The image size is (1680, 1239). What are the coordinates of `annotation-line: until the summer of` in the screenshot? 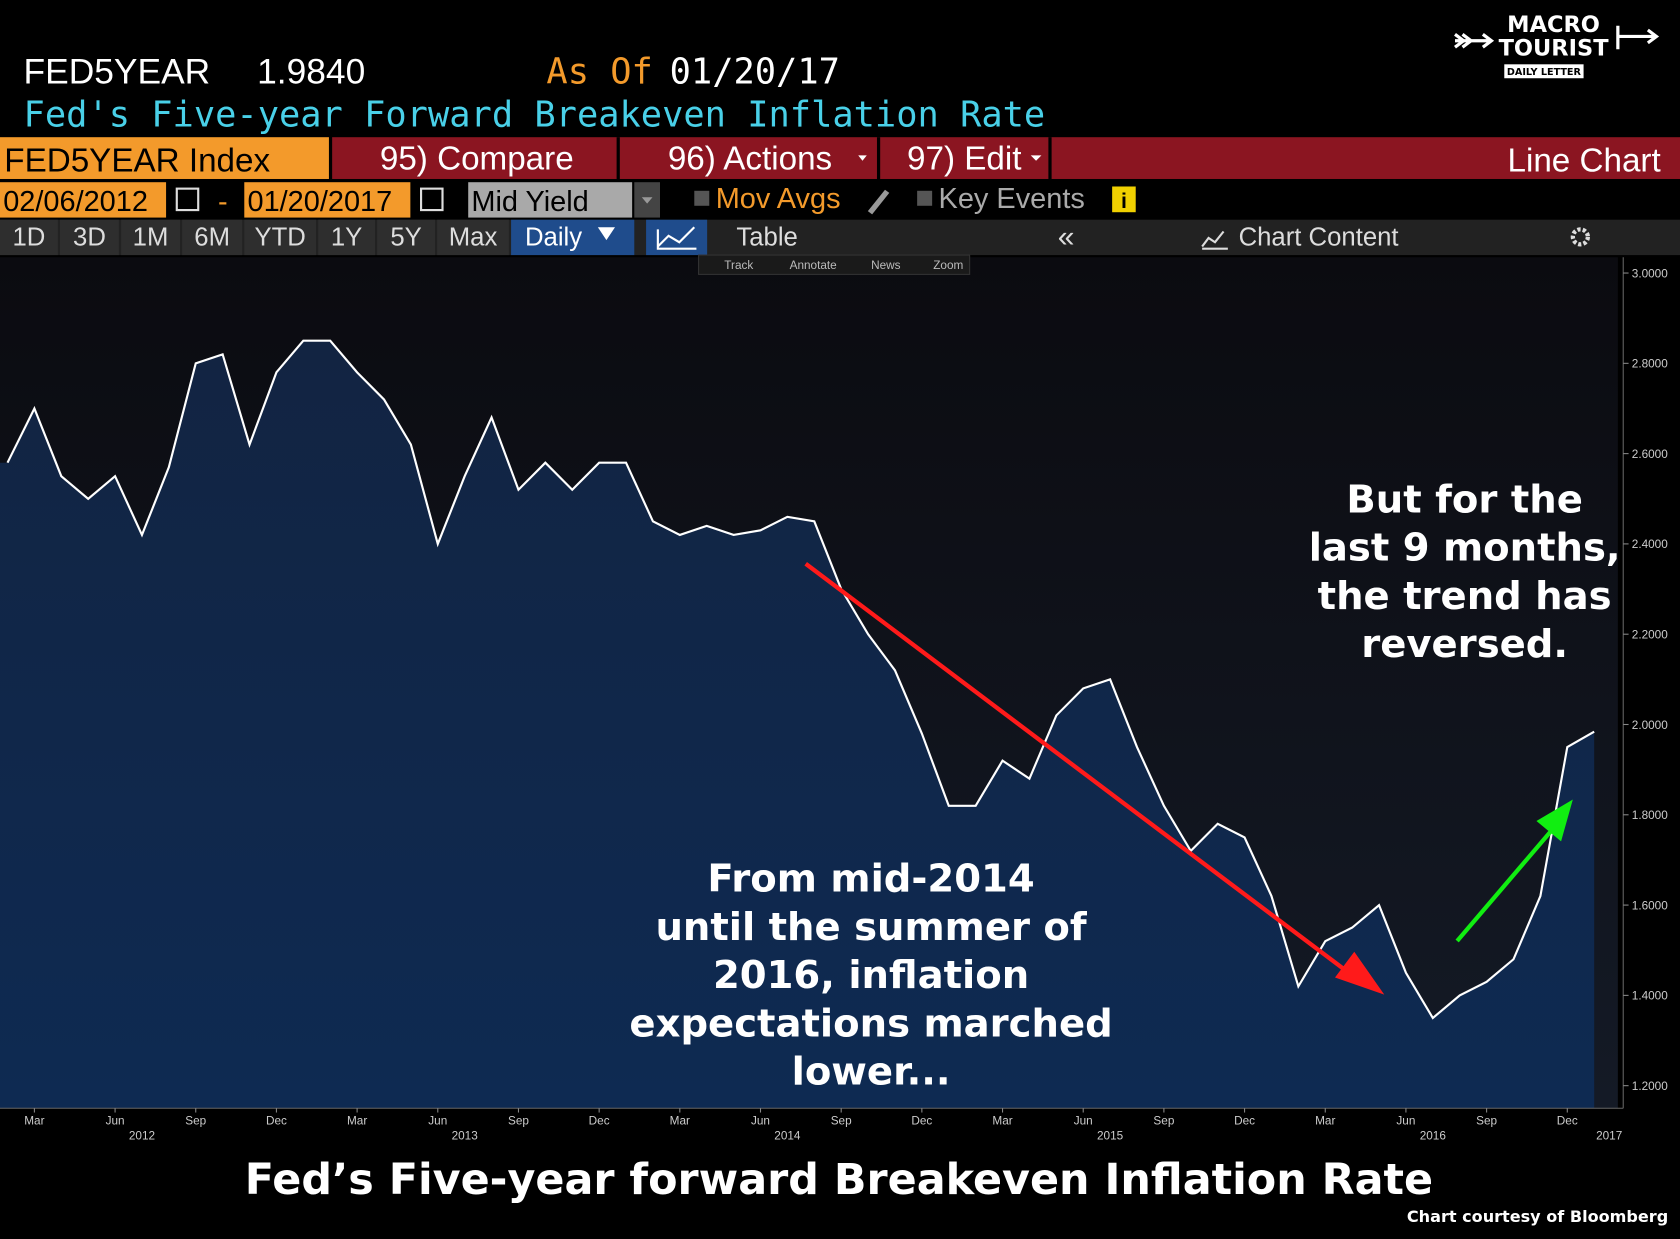 It's located at (871, 927).